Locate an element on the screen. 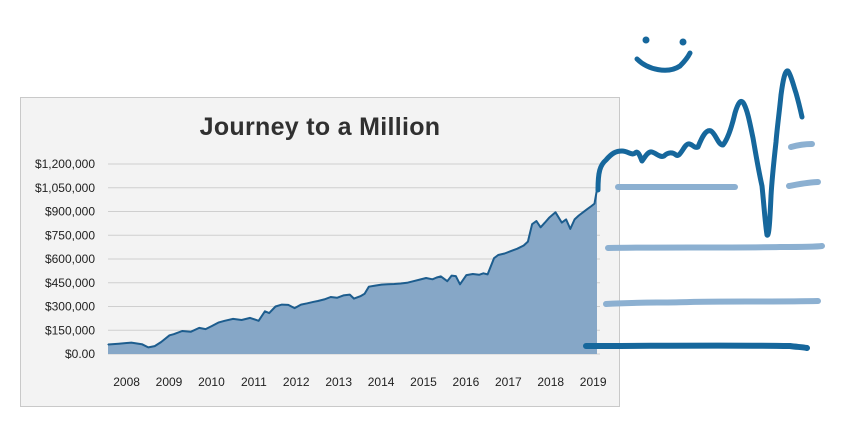 This screenshot has height=432, width=842. x-tick-label: 2016 is located at coordinates (466, 382).